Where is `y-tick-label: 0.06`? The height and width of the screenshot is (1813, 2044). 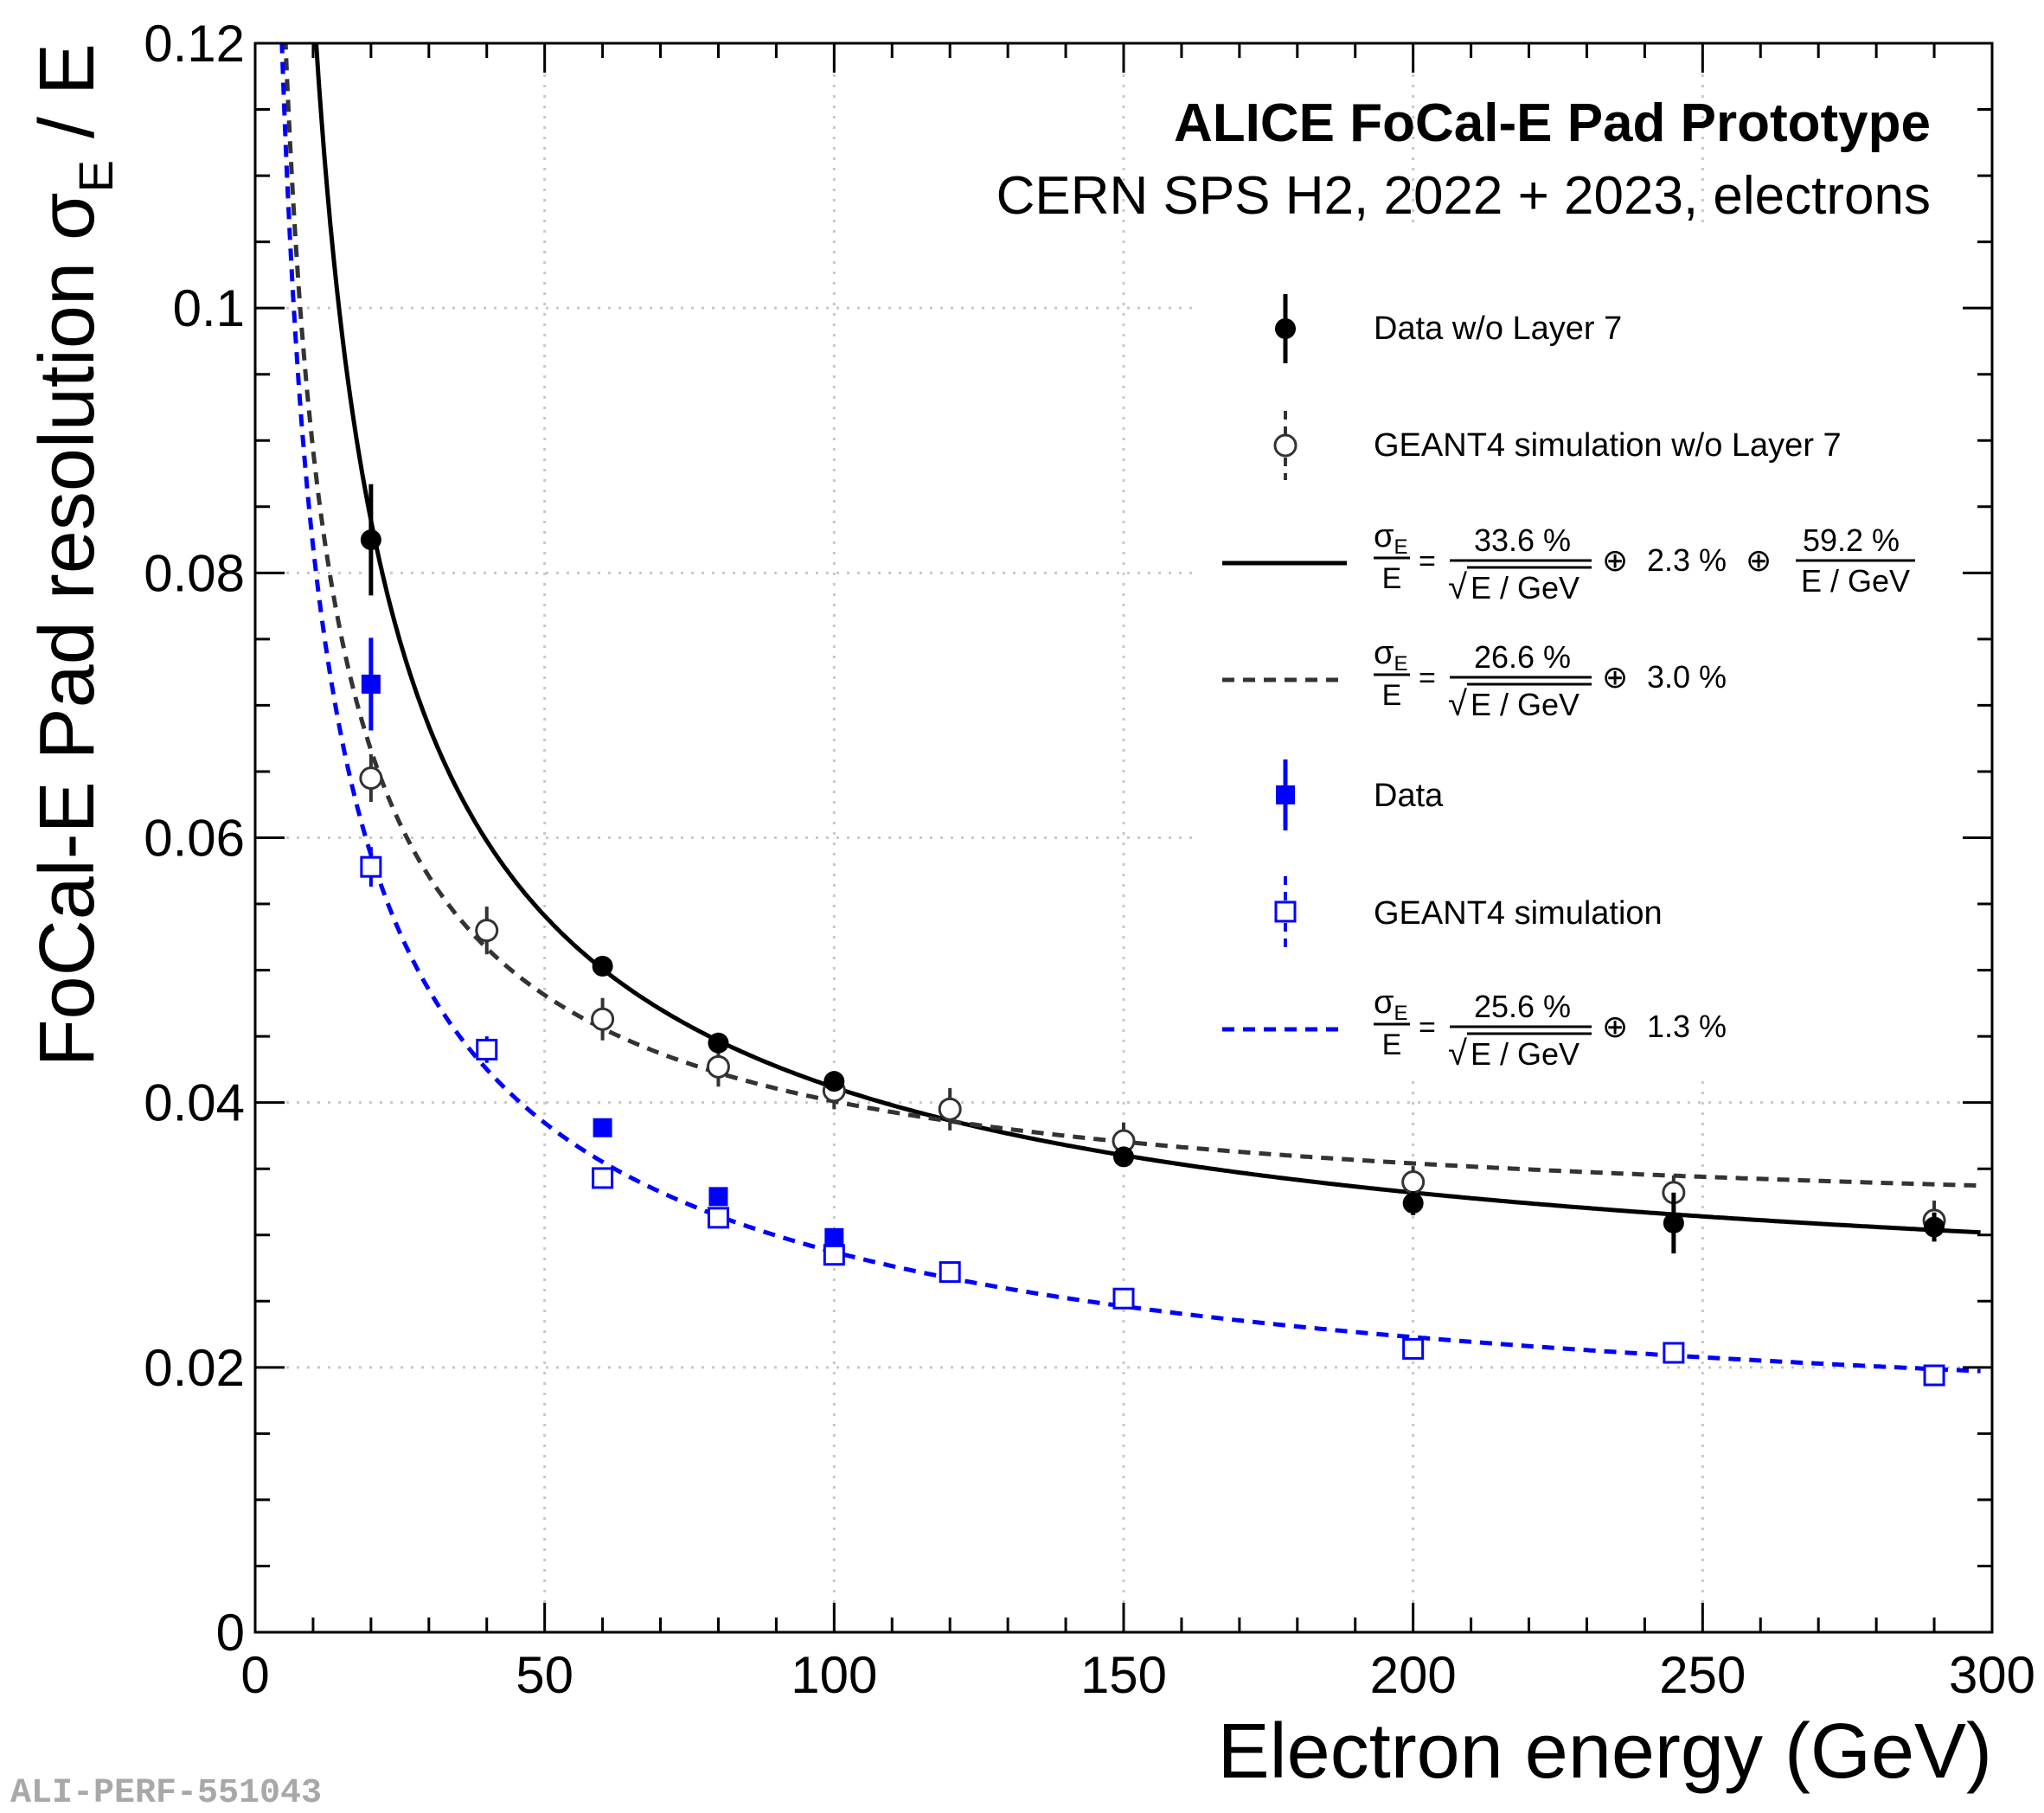
y-tick-label: 0.06 is located at coordinates (195, 839).